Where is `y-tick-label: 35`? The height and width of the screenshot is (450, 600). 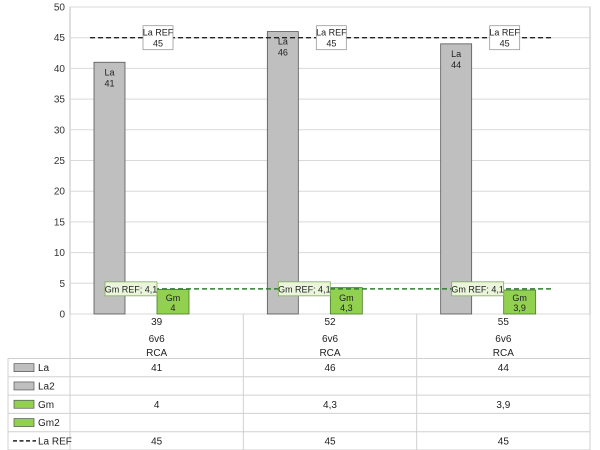
y-tick-label: 35 is located at coordinates (60, 100).